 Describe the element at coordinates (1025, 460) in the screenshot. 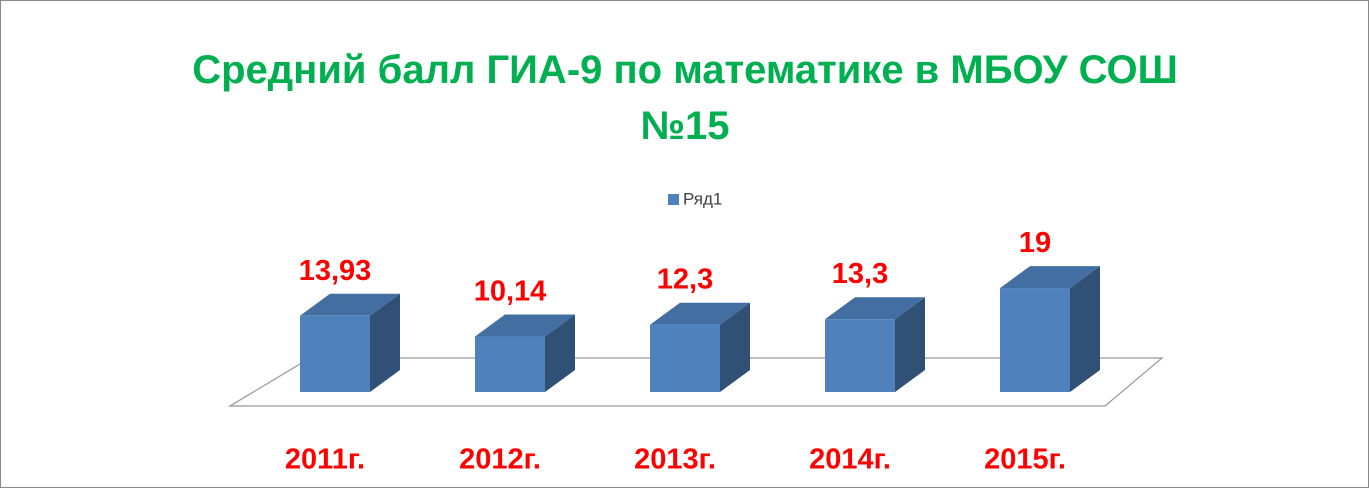

I see `x-tick-label: 2015г.` at that location.